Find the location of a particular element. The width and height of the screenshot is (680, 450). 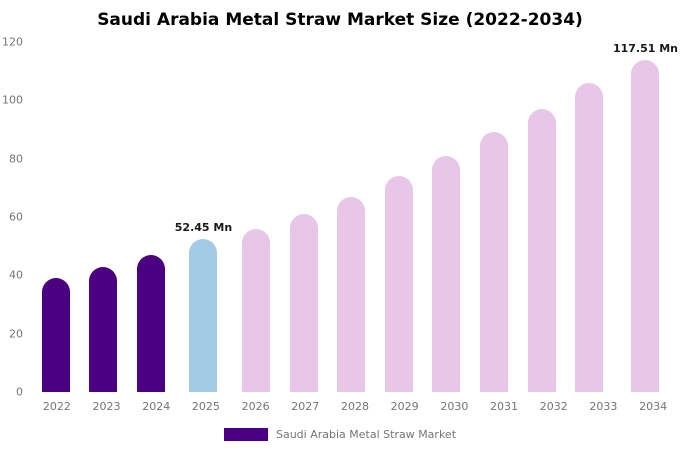

x-tick-label: 2033 is located at coordinates (603, 406).